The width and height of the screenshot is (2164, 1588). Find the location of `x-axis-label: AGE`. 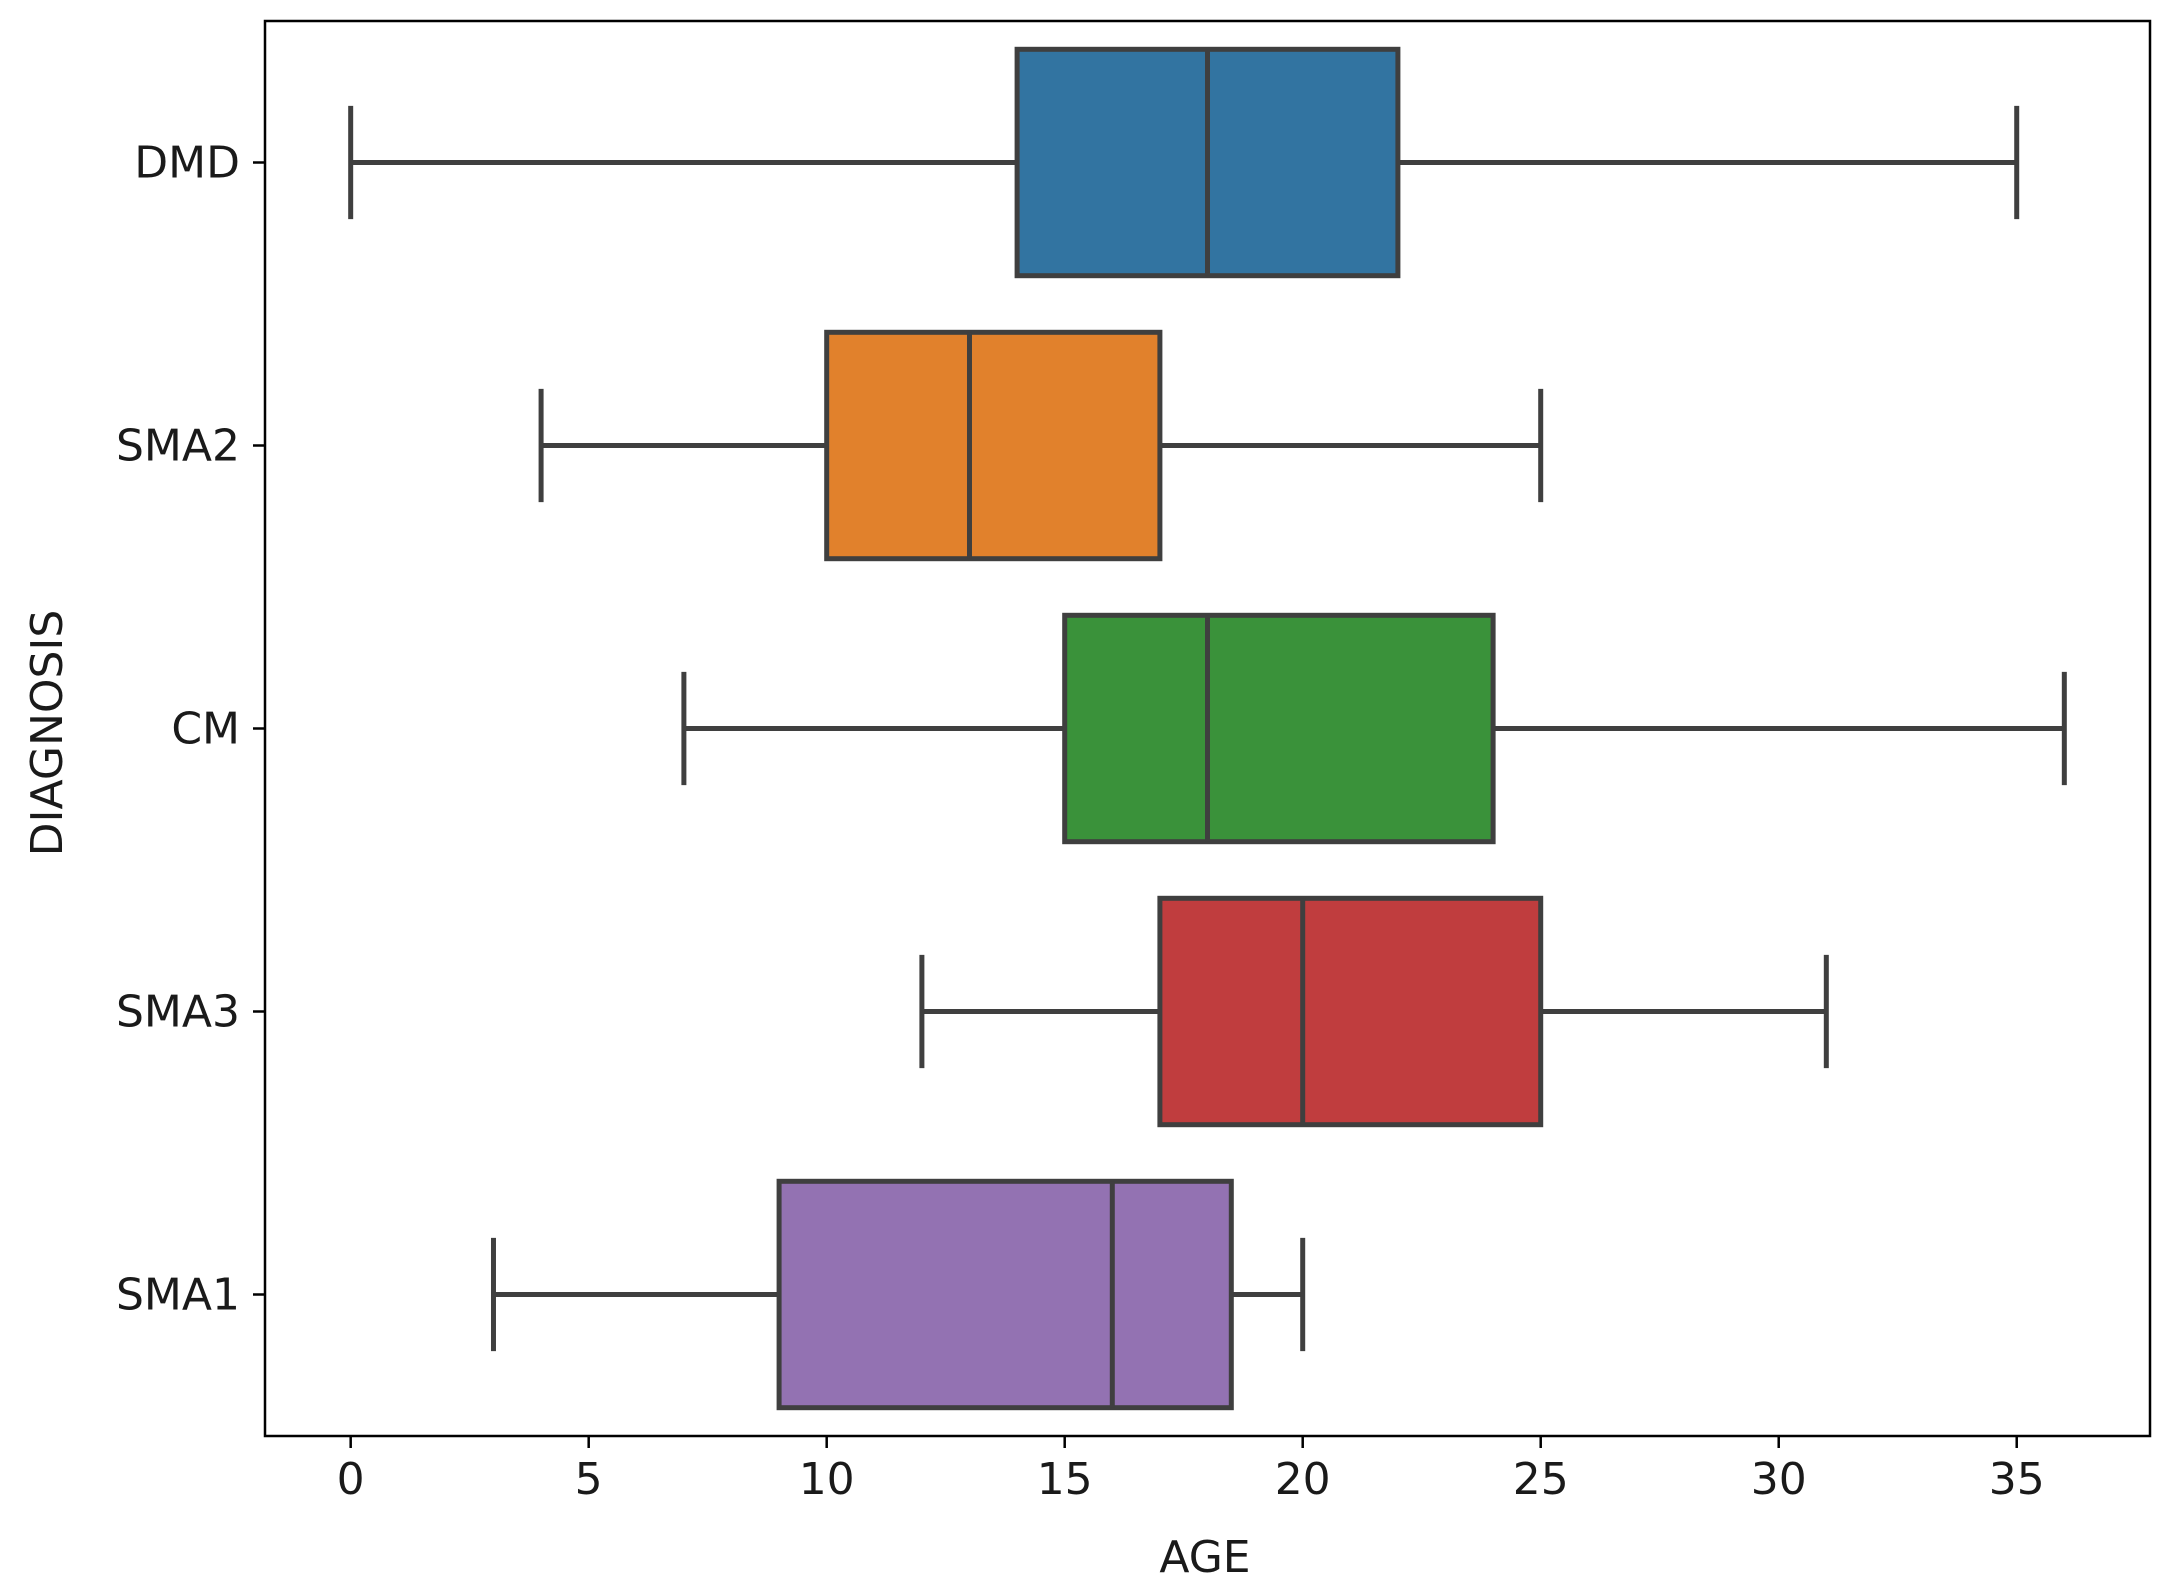

x-axis-label: AGE is located at coordinates (1204, 1557).